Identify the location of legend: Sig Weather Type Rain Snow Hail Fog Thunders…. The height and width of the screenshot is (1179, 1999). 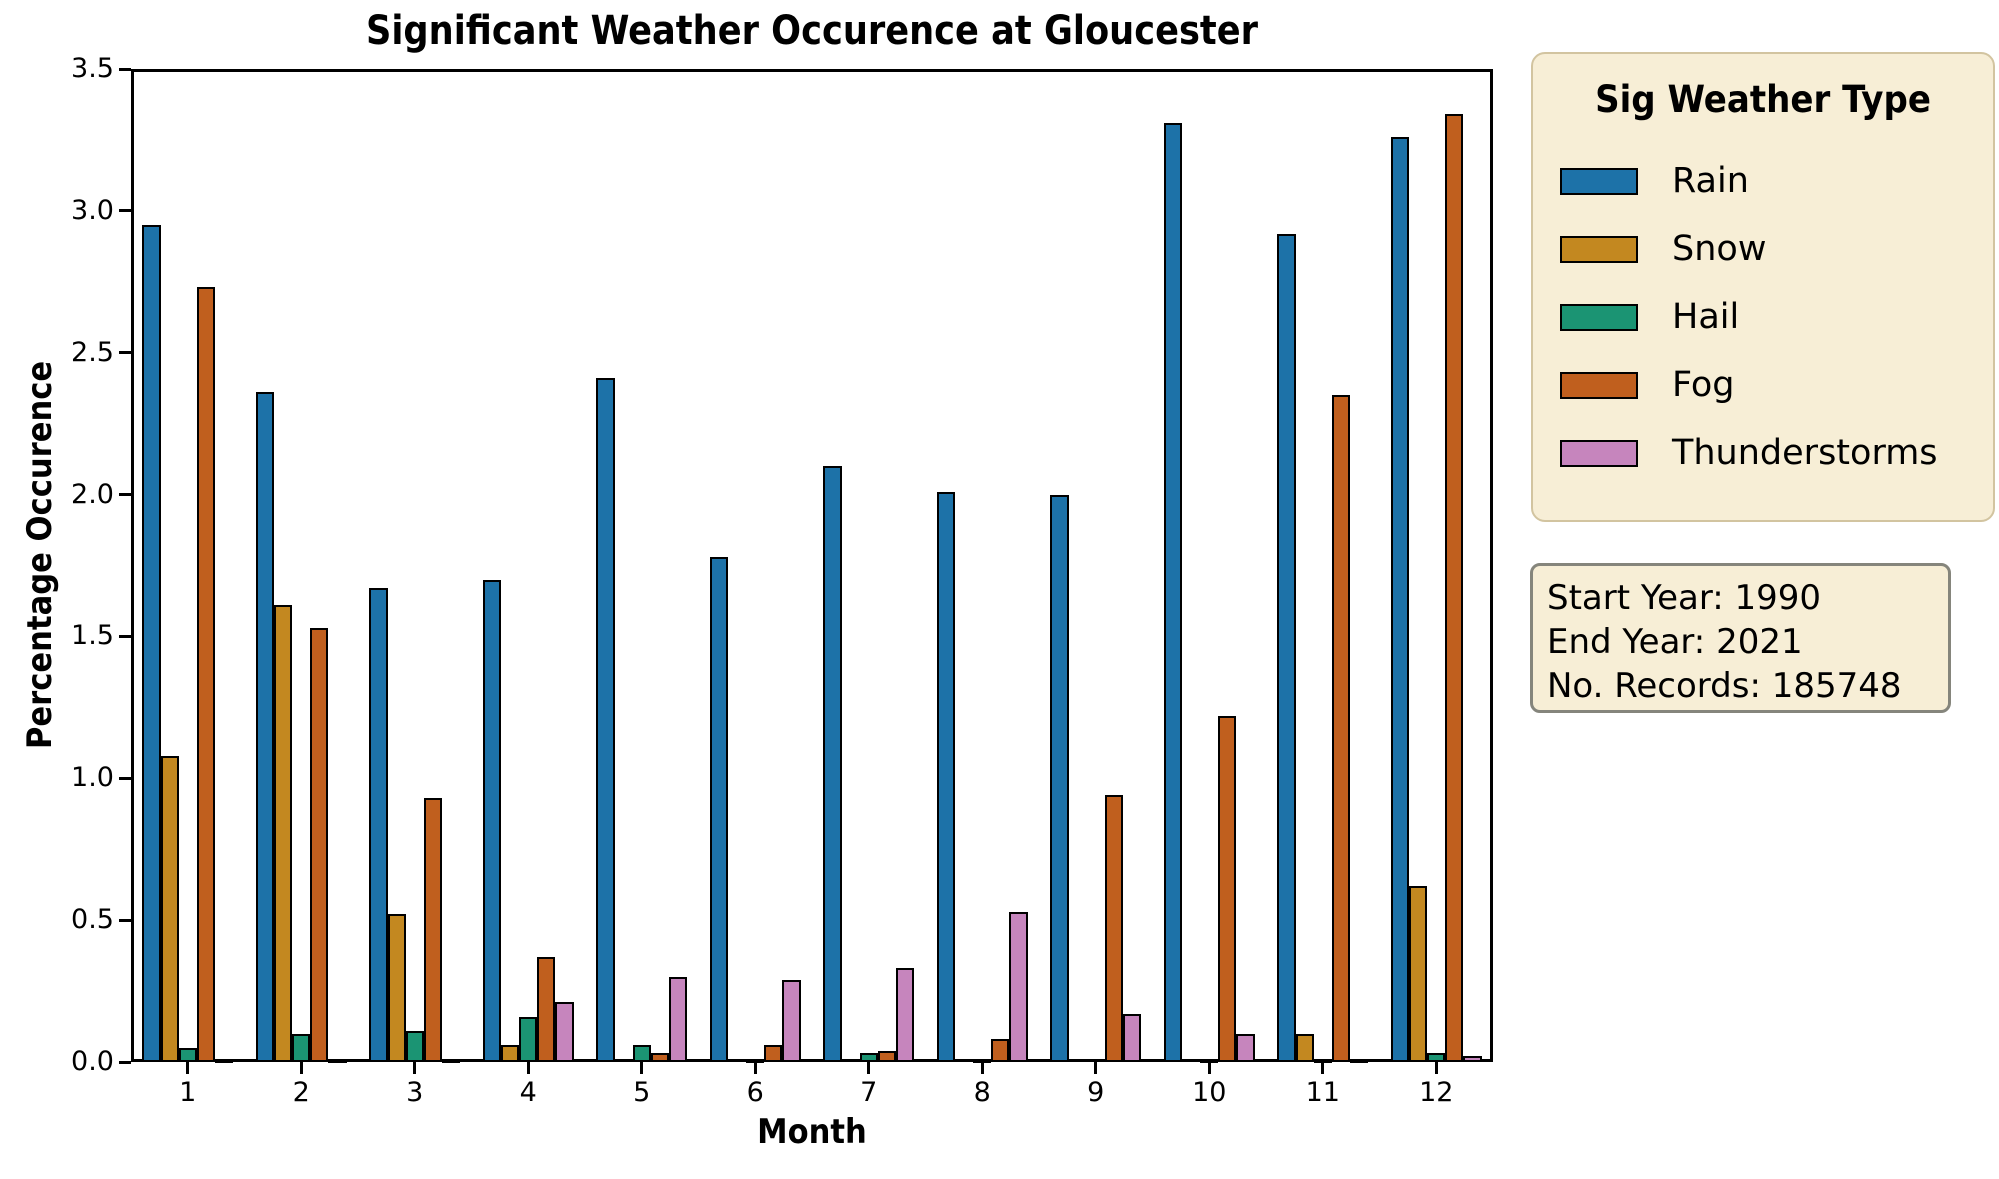
(1763, 287).